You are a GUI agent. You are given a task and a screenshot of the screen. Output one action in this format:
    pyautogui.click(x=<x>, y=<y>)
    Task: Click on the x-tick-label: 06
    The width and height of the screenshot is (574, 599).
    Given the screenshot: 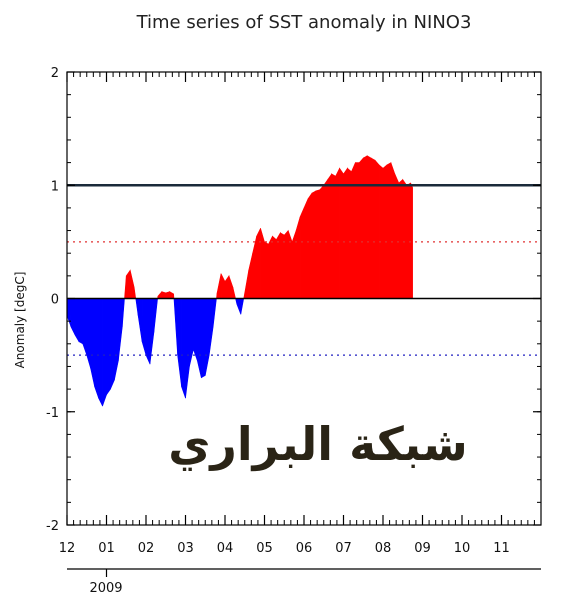 What is the action you would take?
    pyautogui.click(x=304, y=548)
    